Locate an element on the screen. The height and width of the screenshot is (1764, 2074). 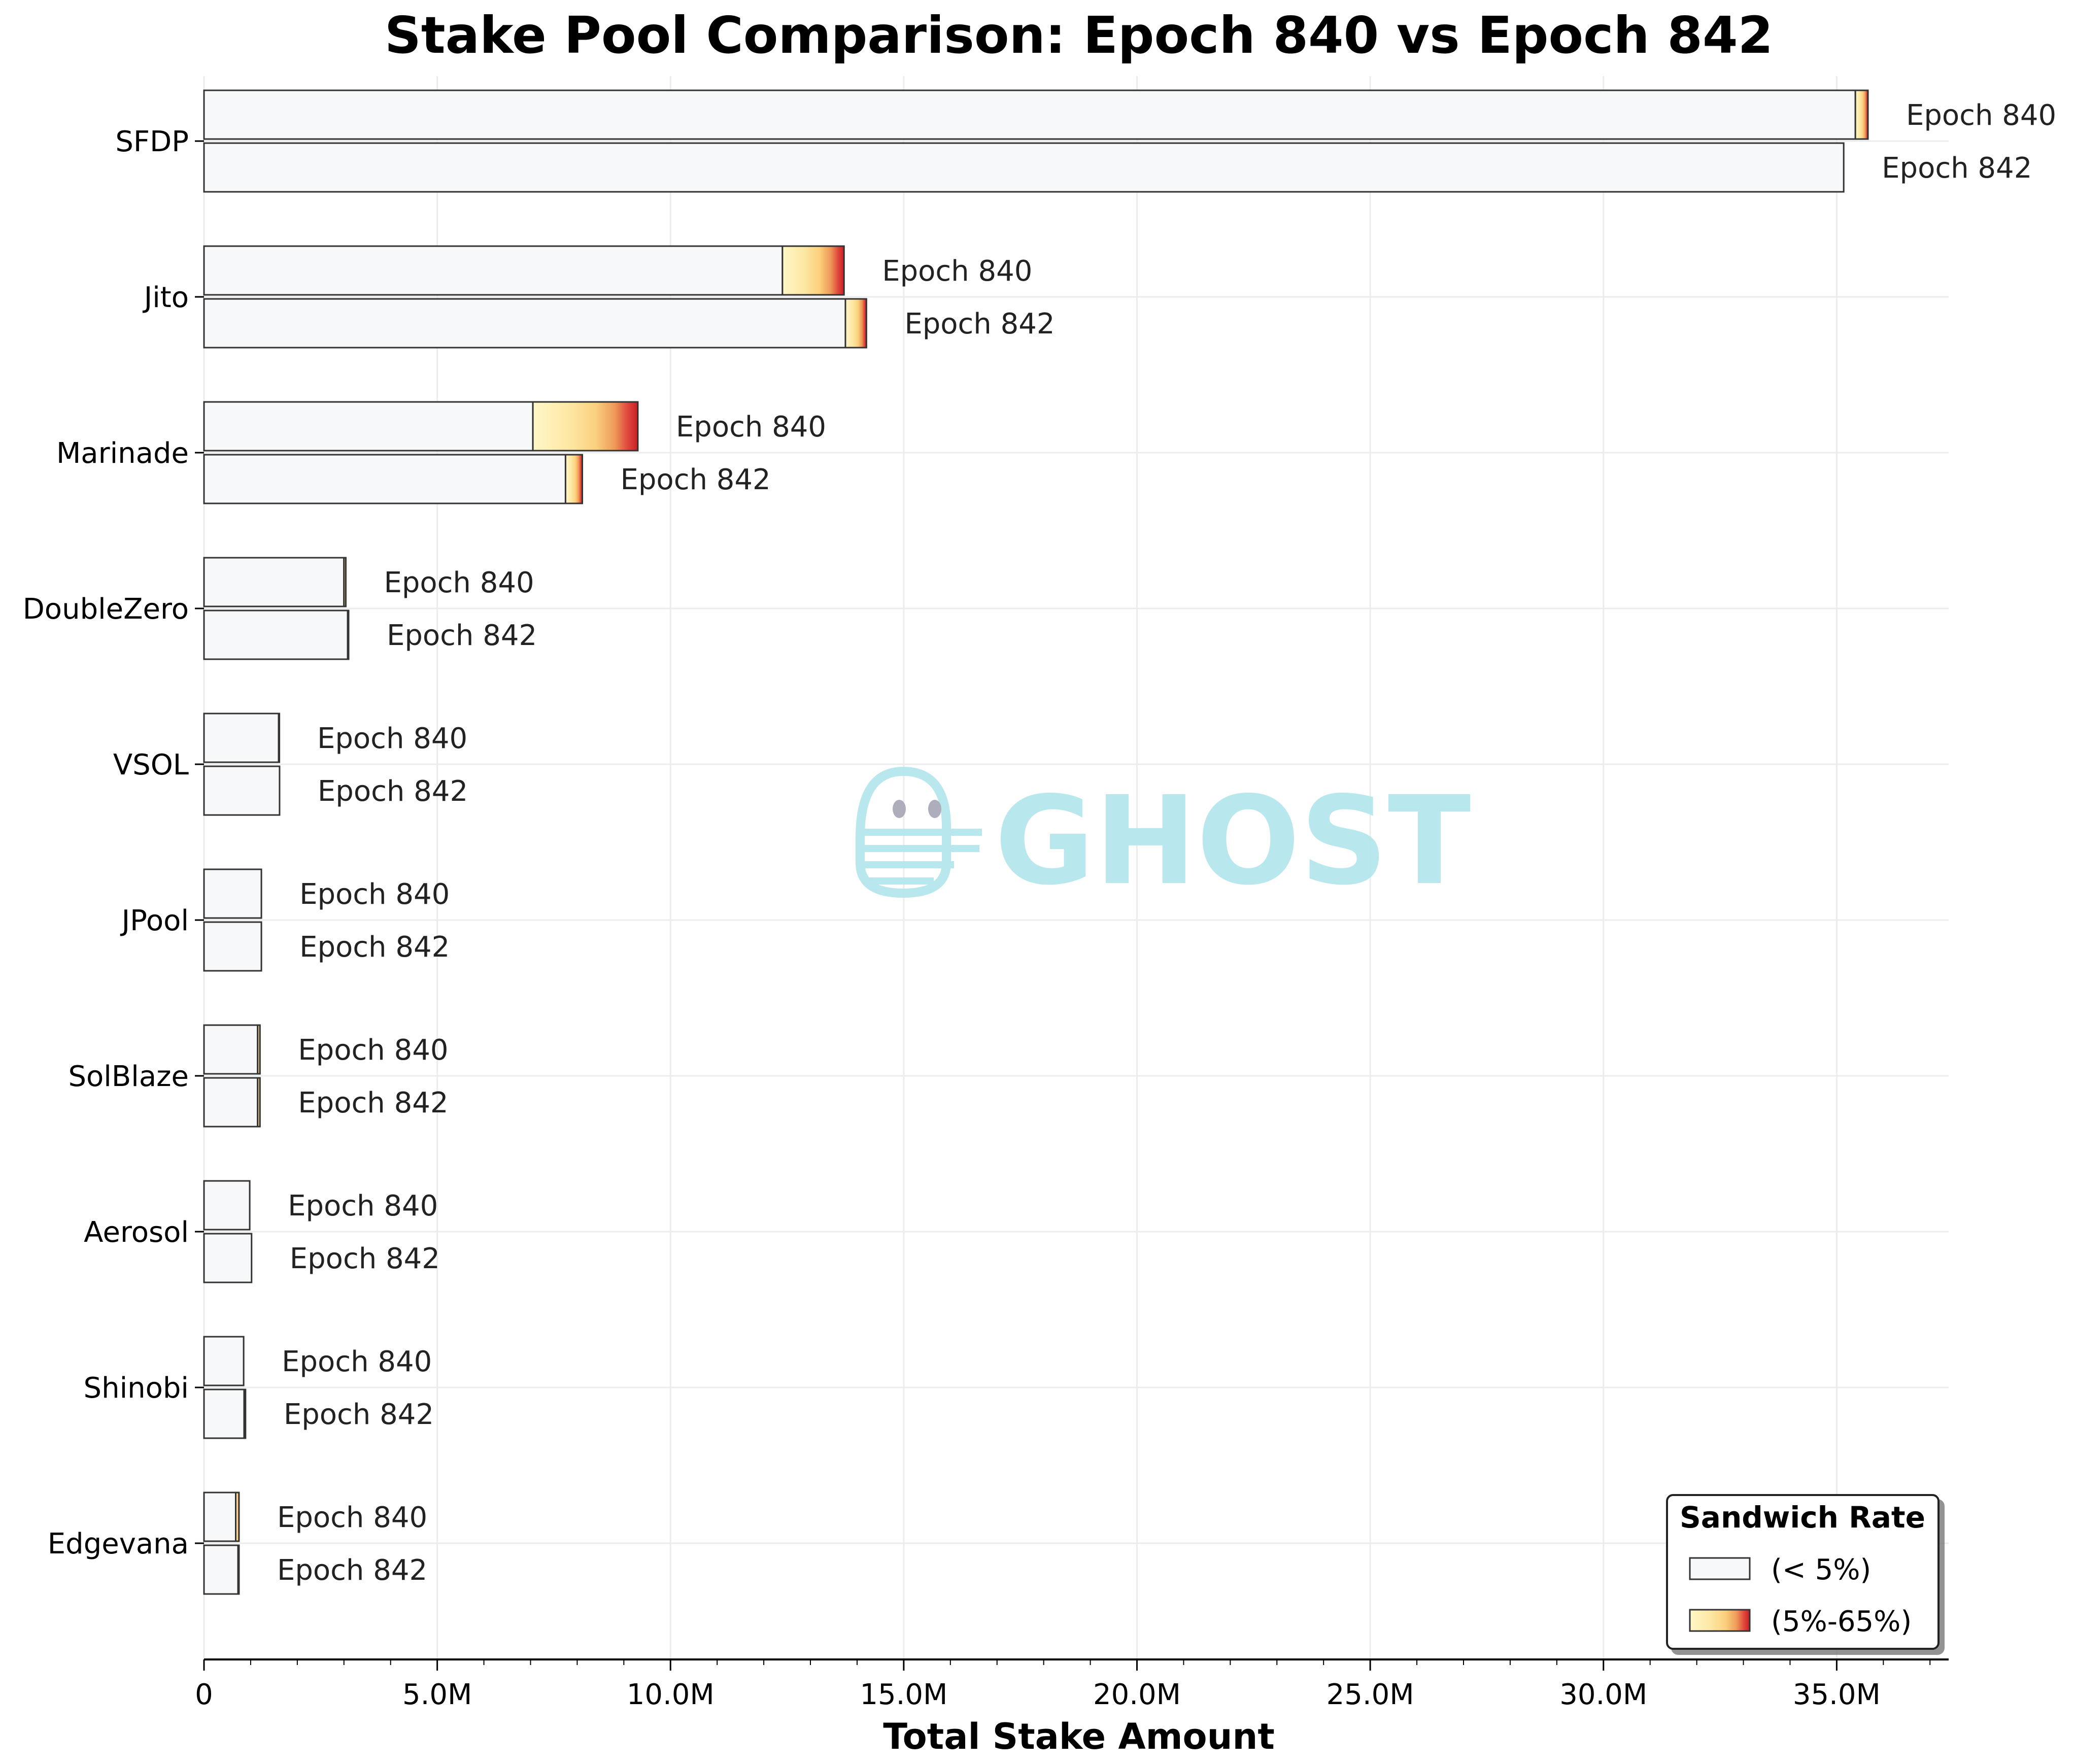
bar-label-marinade-epoch_842: Epoch 842 is located at coordinates (696, 479).